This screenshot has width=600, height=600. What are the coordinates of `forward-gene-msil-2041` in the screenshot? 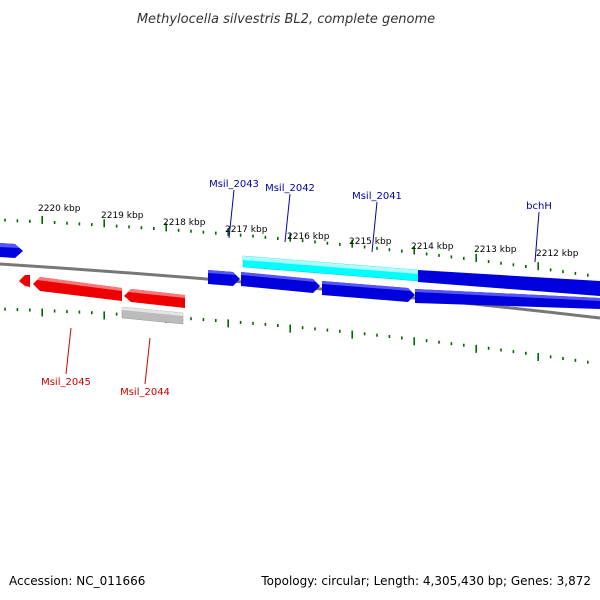 It's located at (368, 291).